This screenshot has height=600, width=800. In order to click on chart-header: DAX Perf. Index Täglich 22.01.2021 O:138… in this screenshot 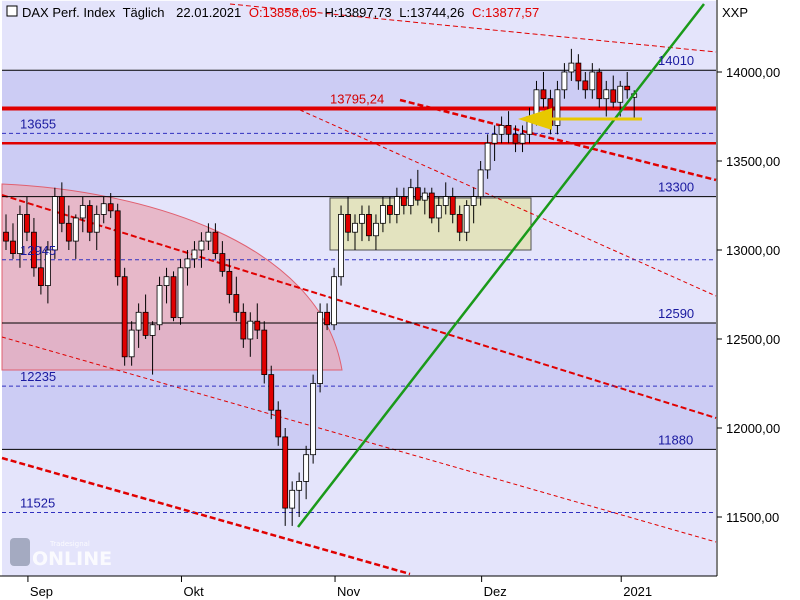, I will do `click(280, 12)`.